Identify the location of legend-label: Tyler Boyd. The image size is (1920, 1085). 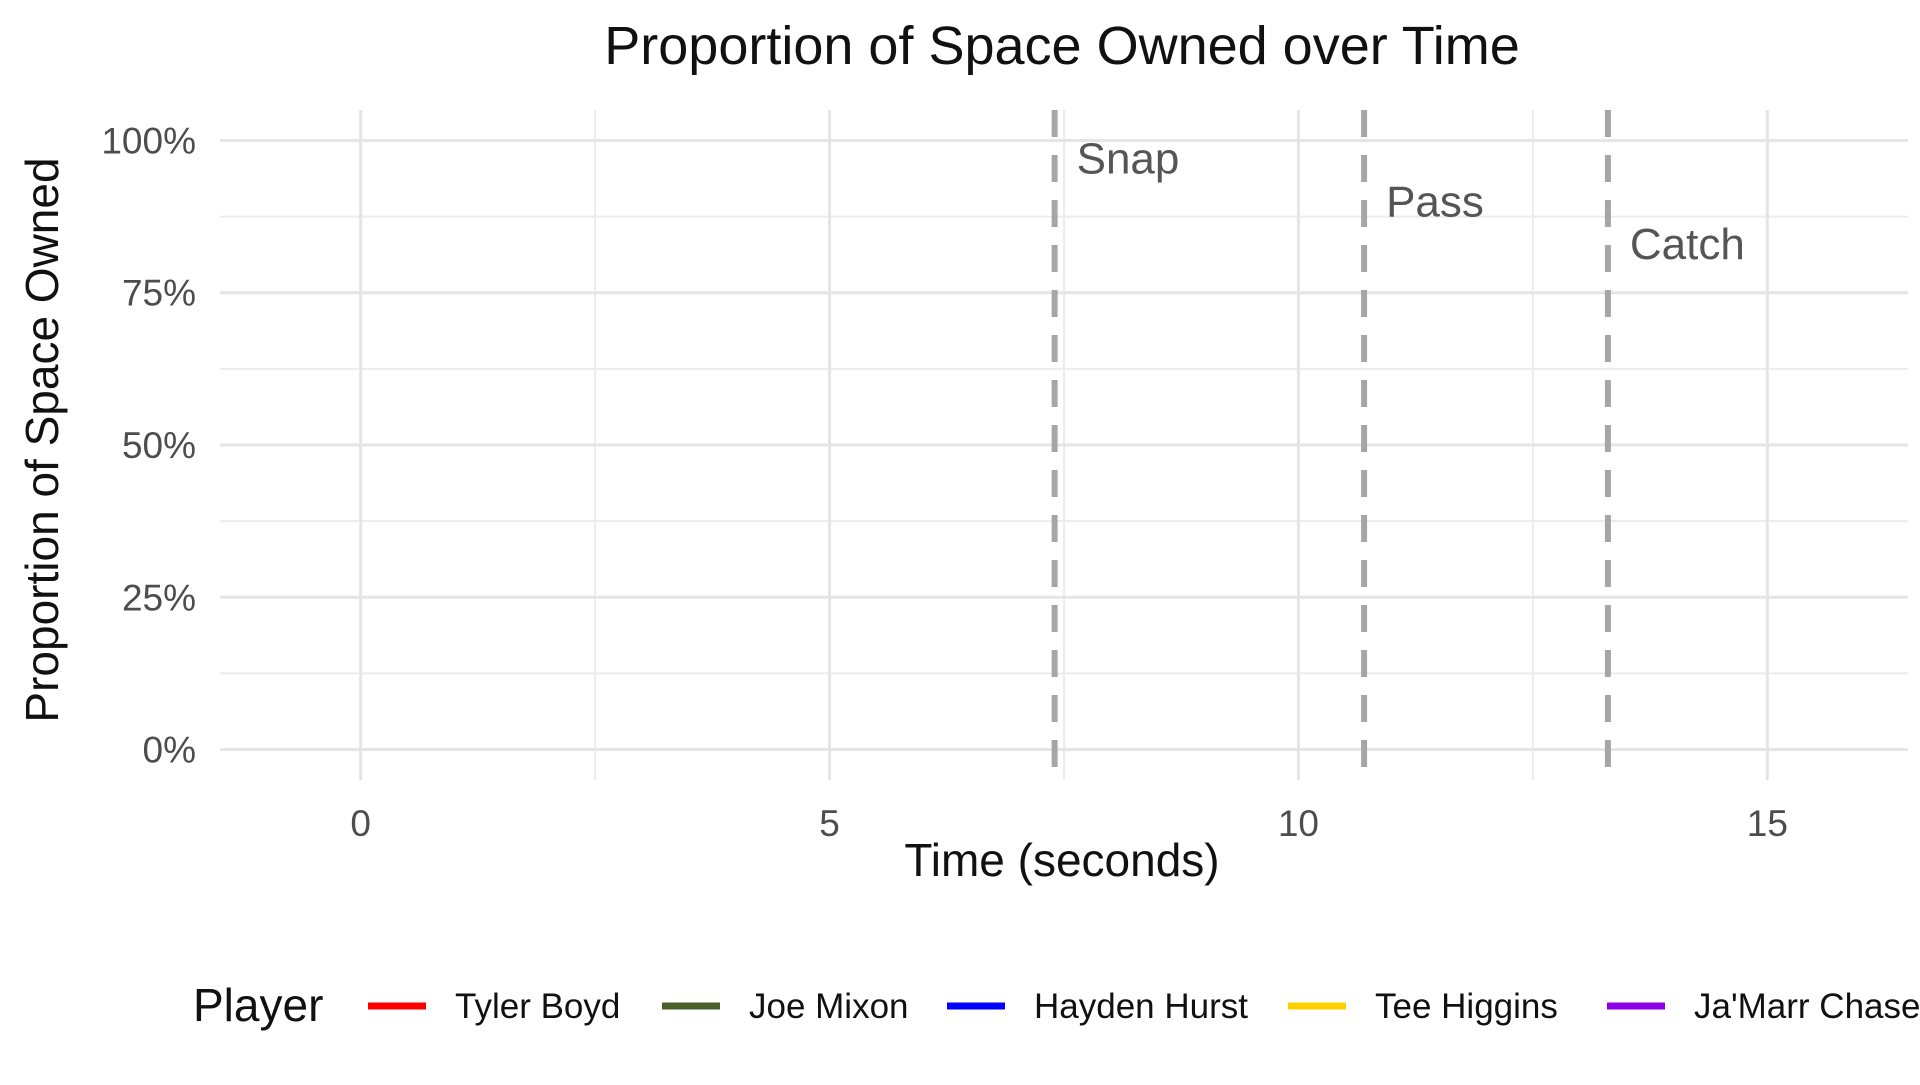
(537, 1006).